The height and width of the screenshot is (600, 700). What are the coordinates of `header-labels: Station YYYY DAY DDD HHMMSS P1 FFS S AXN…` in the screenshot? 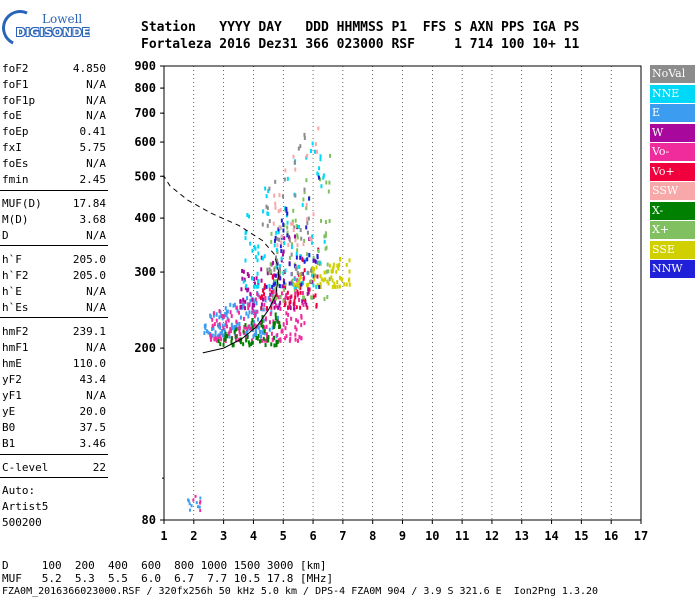 It's located at (360, 27).